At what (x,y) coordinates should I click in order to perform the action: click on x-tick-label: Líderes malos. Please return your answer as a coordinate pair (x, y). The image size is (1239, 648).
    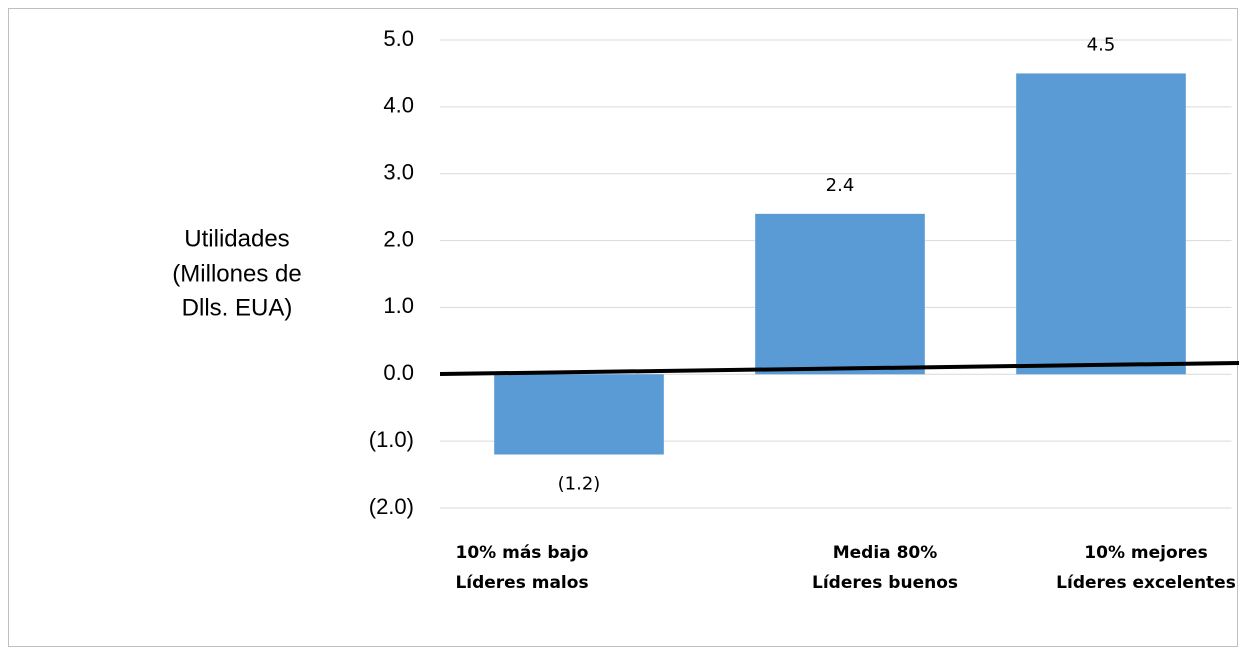
    Looking at the image, I should click on (521, 583).